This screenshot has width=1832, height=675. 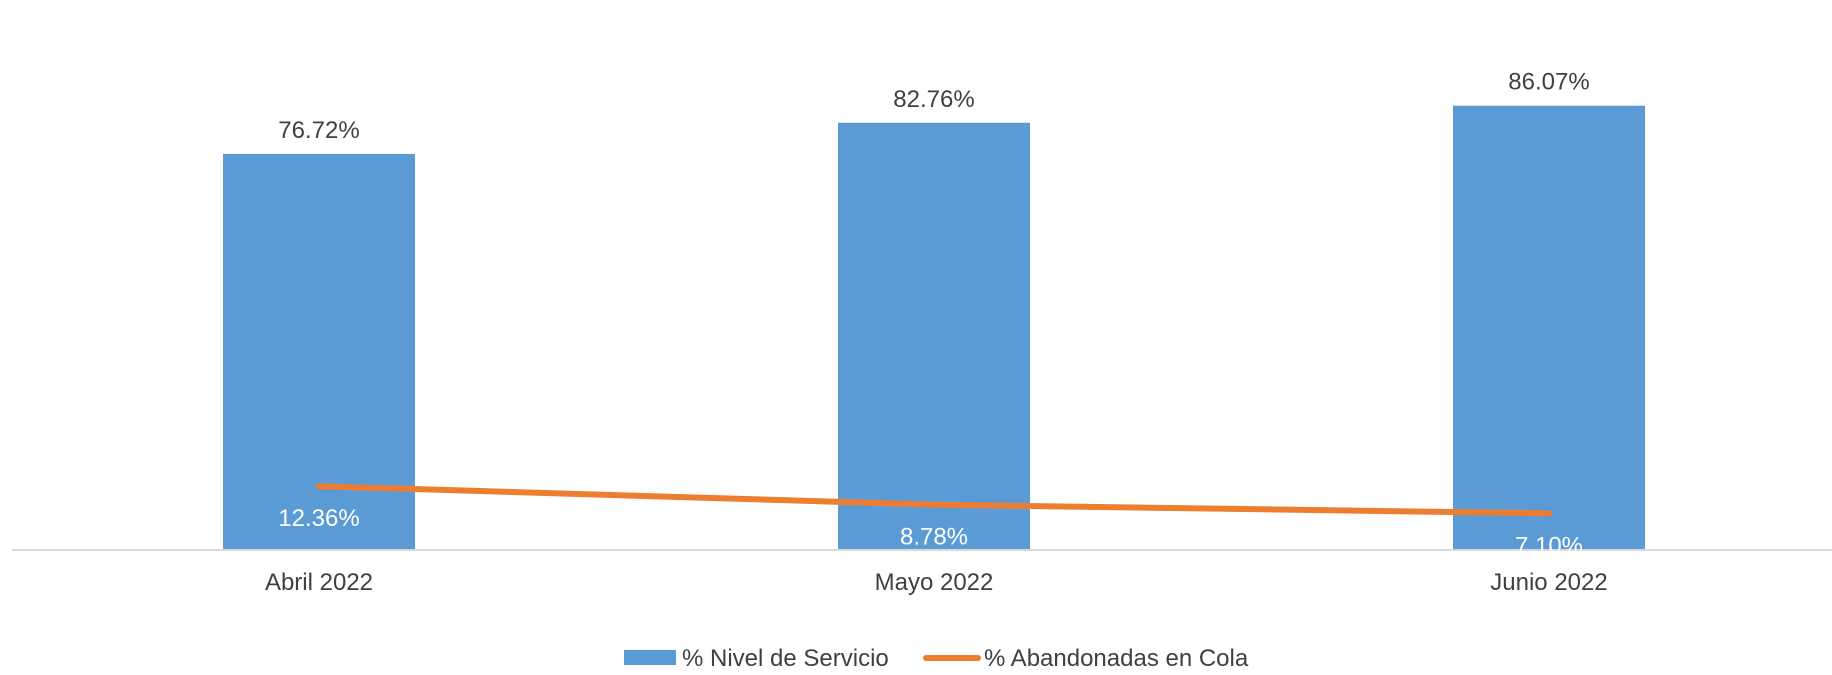 I want to click on line-value-label: 12.36%, so click(x=318, y=518).